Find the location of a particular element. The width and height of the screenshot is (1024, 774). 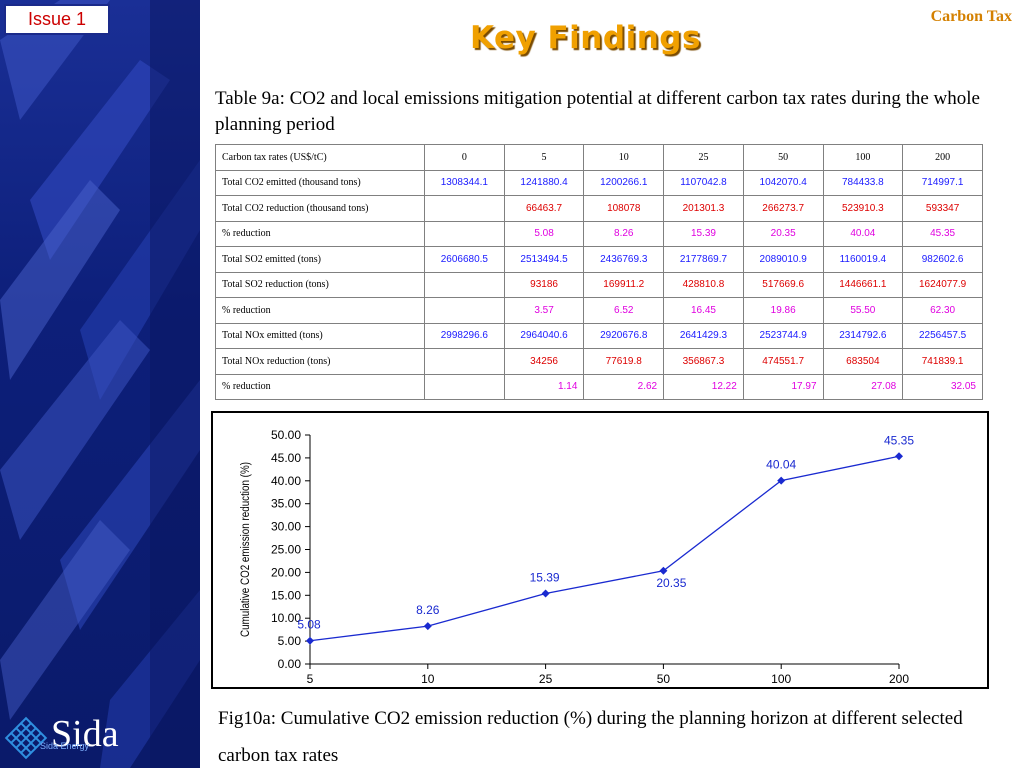

y-tick-label: 15.00 is located at coordinates (286, 595).